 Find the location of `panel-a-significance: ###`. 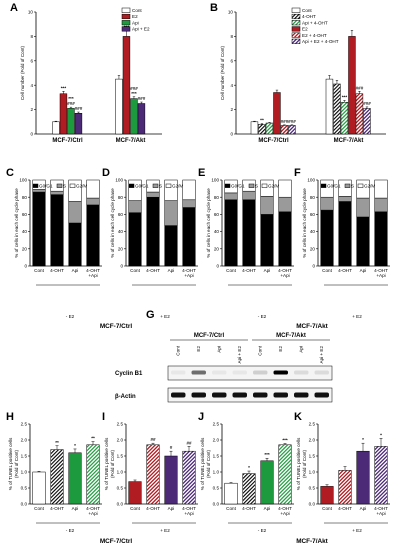

panel-a-significance: ### is located at coordinates (134, 88).